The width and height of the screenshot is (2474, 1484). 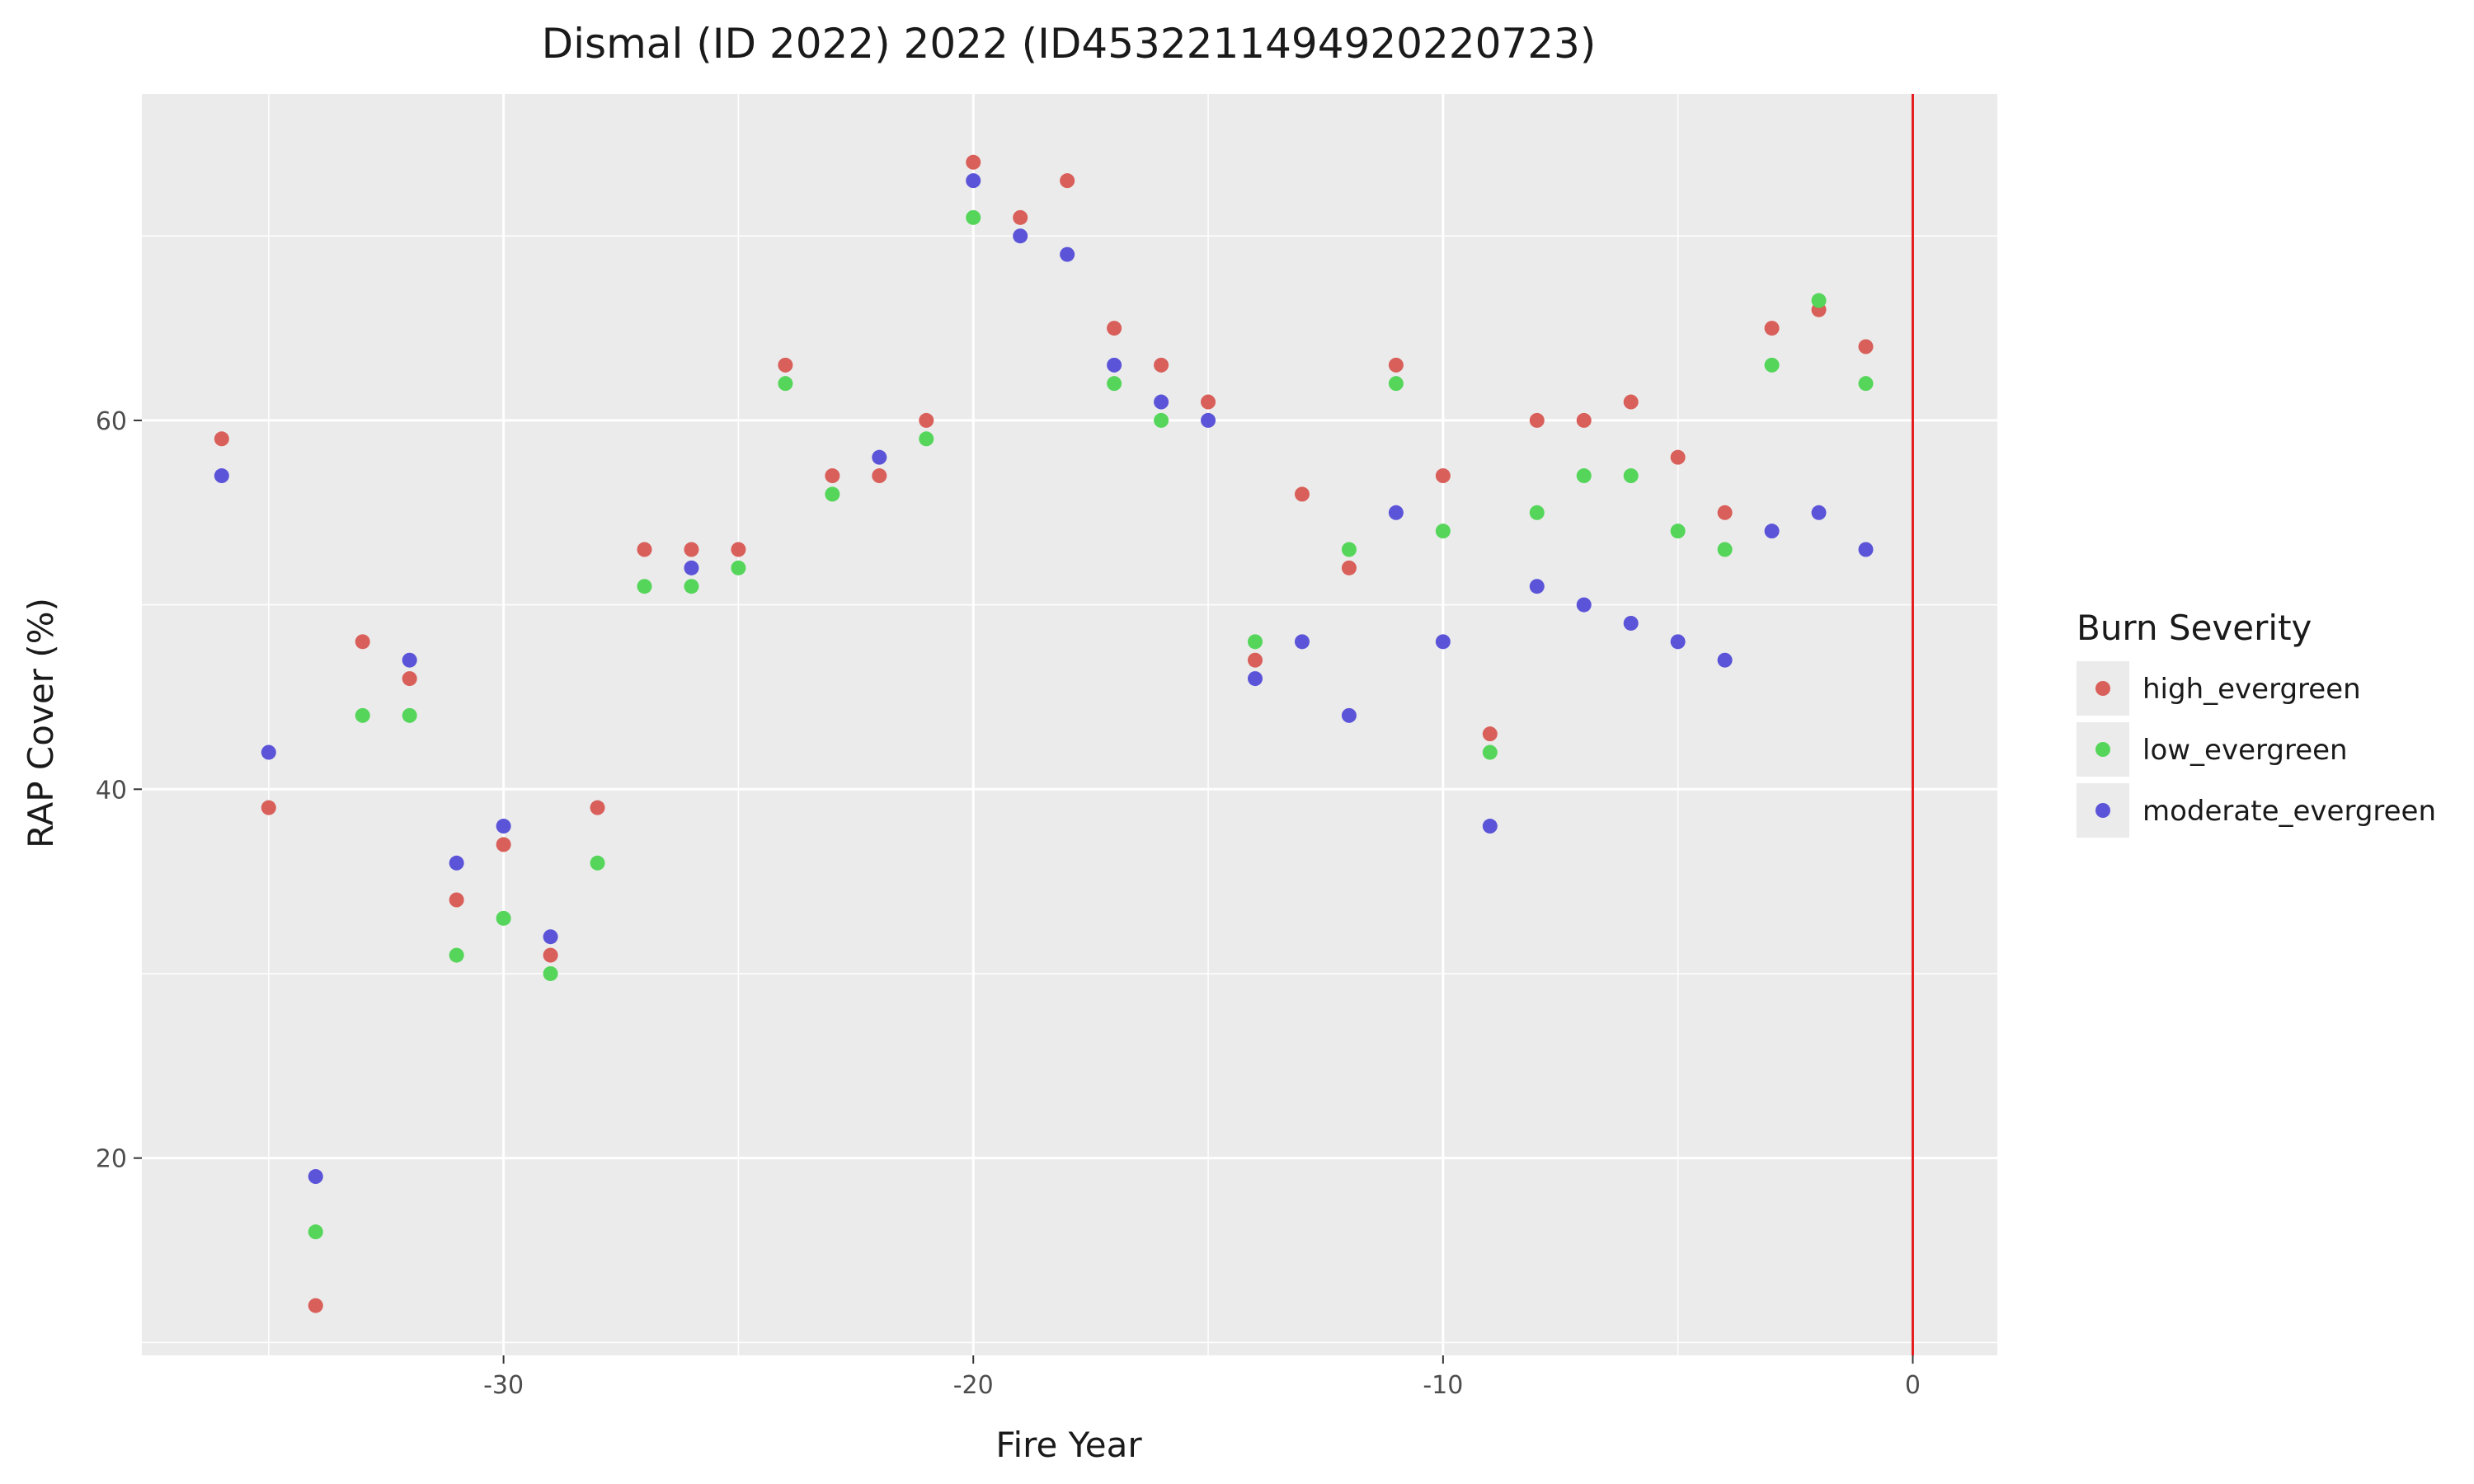 I want to click on y-axis-ticks: 20 40 60, so click(x=119, y=790).